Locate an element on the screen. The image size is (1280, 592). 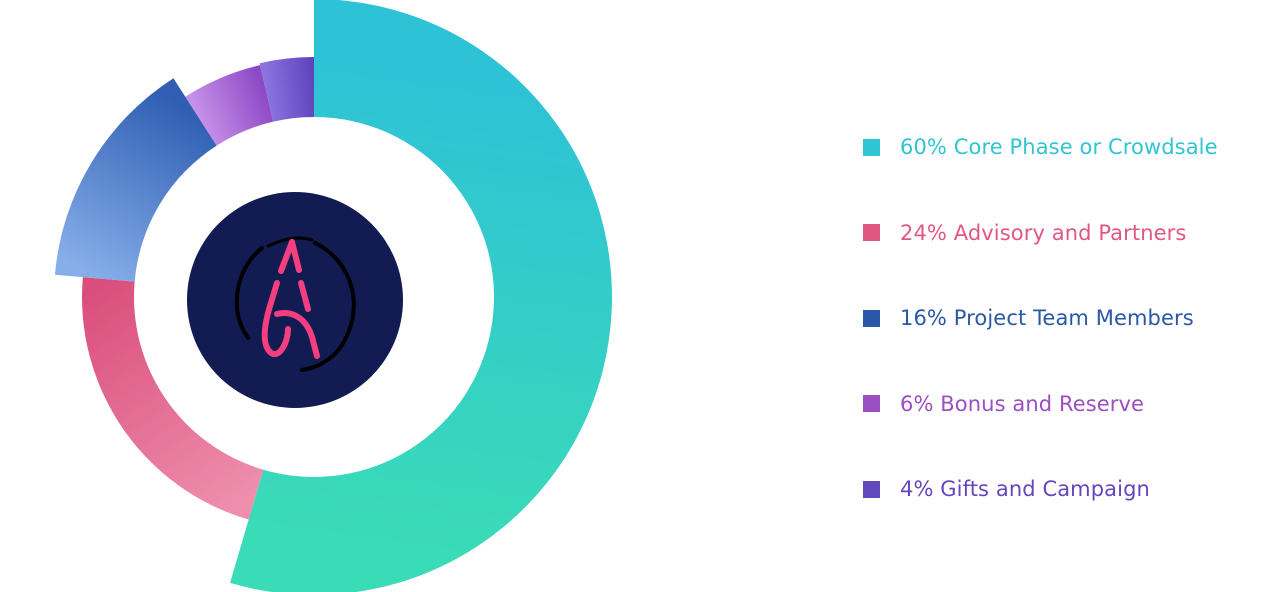
legend-item: 24% Advisory and Partners is located at coordinates (1068, 233).